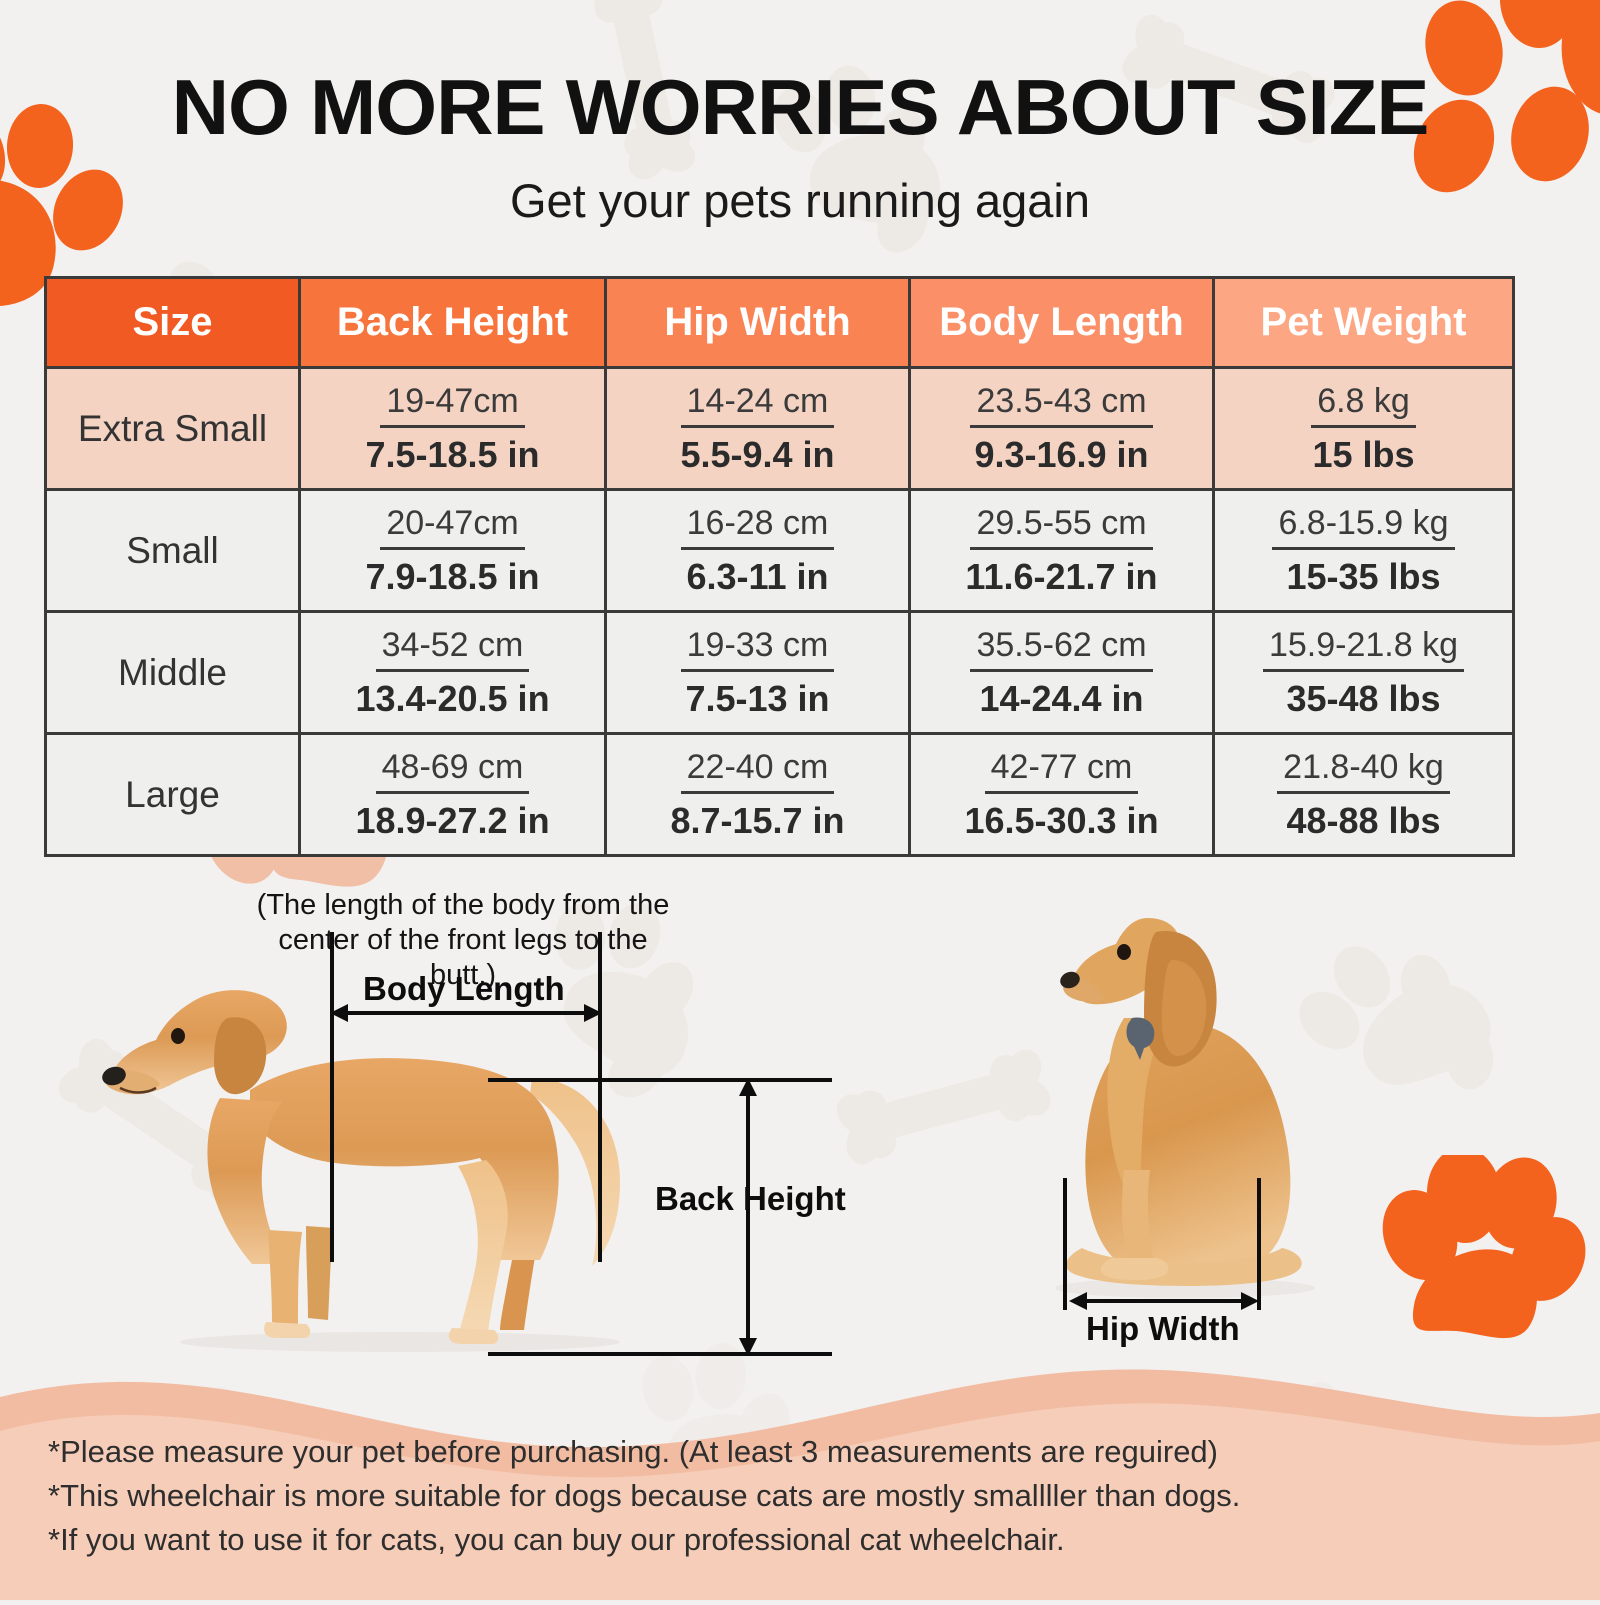 This screenshot has height=1605, width=1600. I want to click on value-cm: 19-33 cm, so click(757, 650).